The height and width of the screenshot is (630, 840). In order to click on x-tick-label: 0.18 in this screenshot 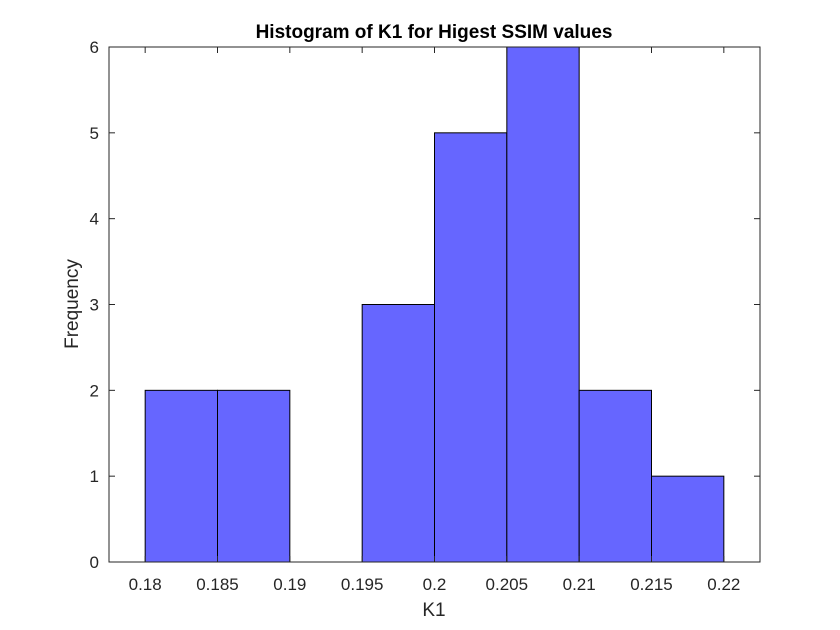, I will do `click(145, 584)`.